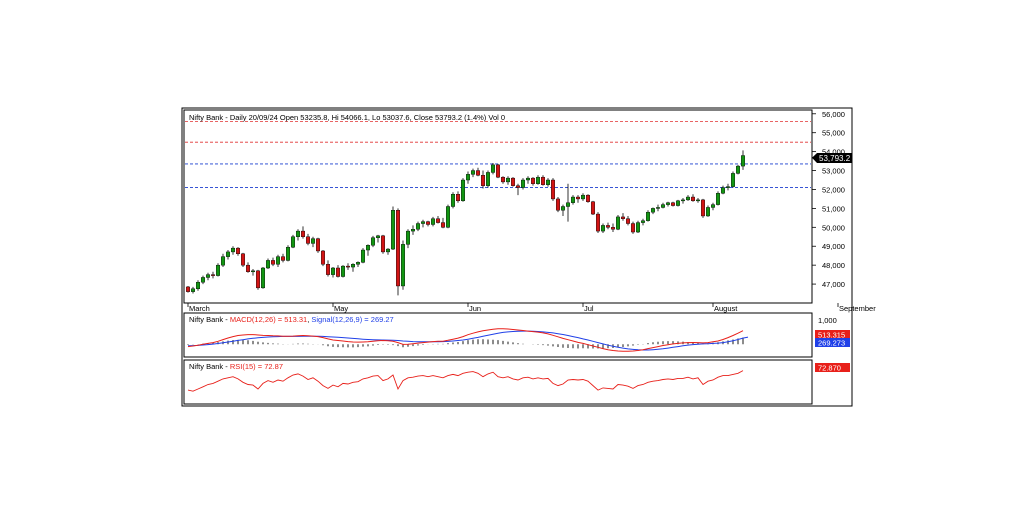  I want to click on signal-value-label: 269.273, so click(831, 343).